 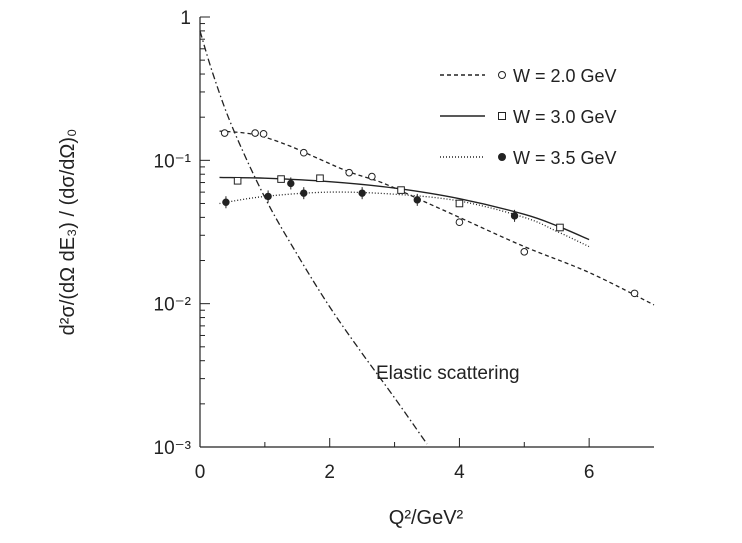 What do you see at coordinates (173, 161) in the screenshot?
I see `y-tick-label: 10⁻¹` at bounding box center [173, 161].